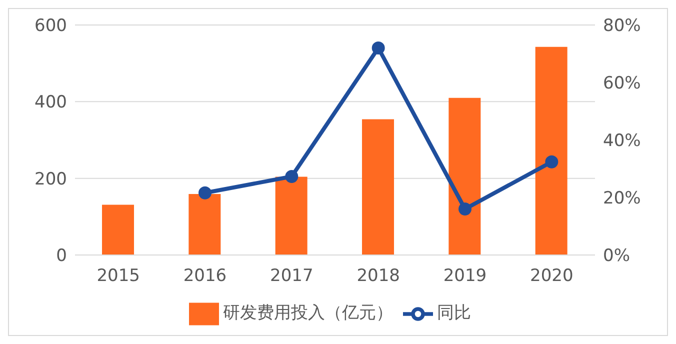 Image resolution: width=676 pixels, height=344 pixels. I want to click on legend-label: 同比, so click(454, 312).